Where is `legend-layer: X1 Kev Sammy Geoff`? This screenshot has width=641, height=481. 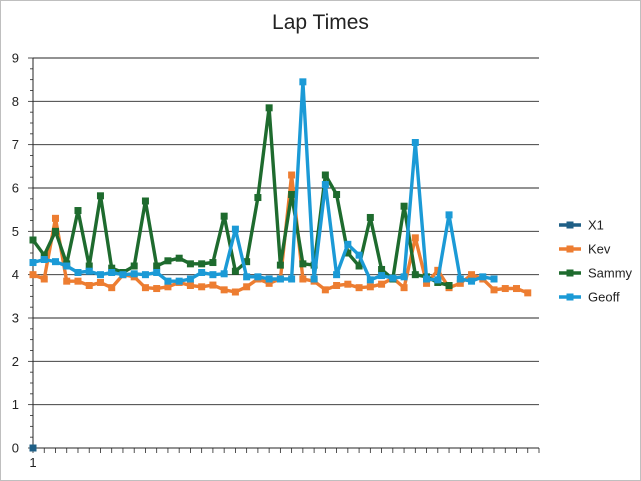
legend-layer: X1 Kev Sammy Geoff is located at coordinates (596, 261).